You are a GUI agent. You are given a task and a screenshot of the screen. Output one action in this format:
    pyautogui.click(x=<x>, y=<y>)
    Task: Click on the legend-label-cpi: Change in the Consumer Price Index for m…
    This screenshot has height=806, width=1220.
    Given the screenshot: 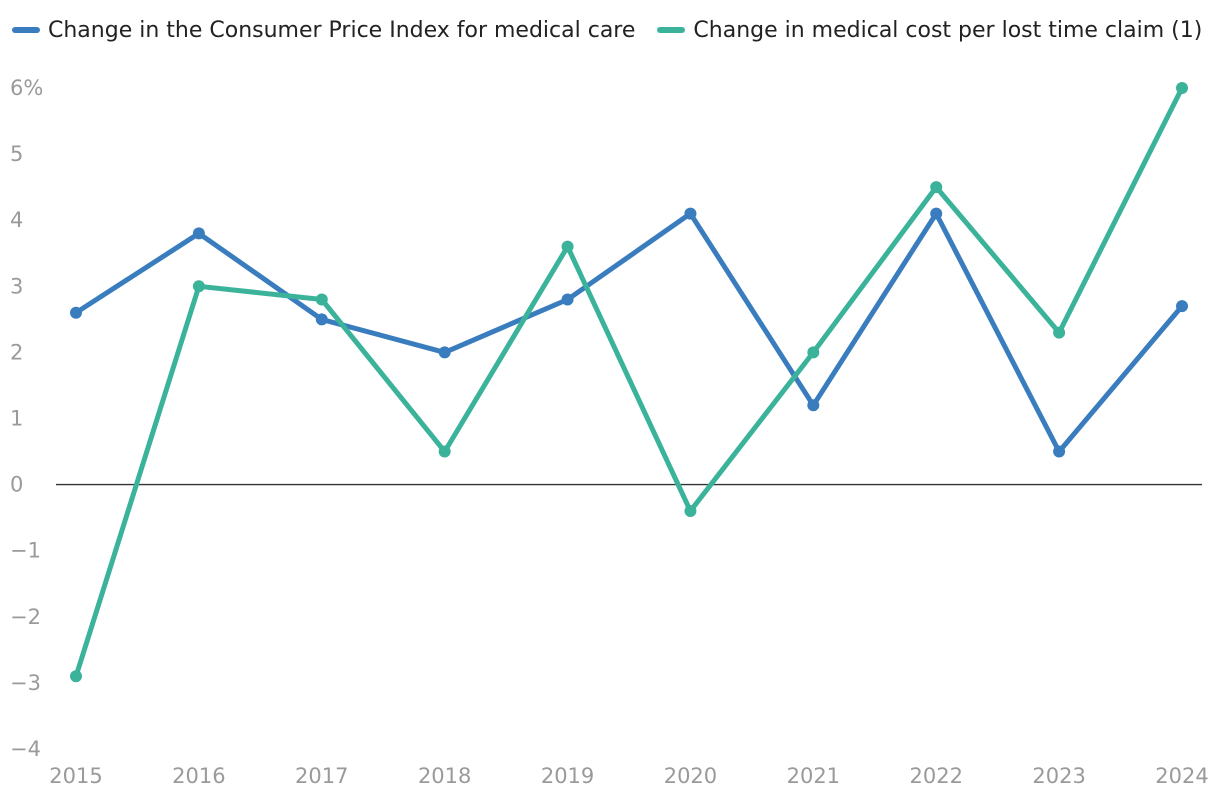 What is the action you would take?
    pyautogui.click(x=342, y=30)
    